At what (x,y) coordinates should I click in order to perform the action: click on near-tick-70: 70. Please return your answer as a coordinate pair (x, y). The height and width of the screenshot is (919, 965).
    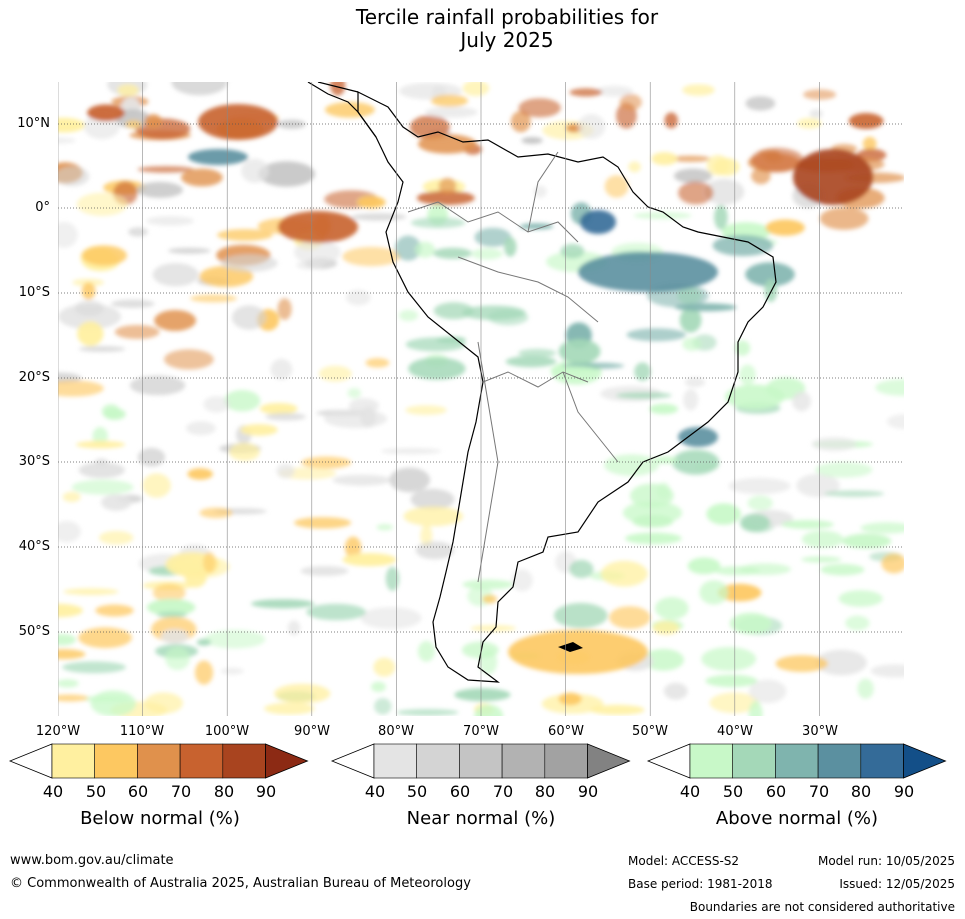
    Looking at the image, I should click on (503, 791).